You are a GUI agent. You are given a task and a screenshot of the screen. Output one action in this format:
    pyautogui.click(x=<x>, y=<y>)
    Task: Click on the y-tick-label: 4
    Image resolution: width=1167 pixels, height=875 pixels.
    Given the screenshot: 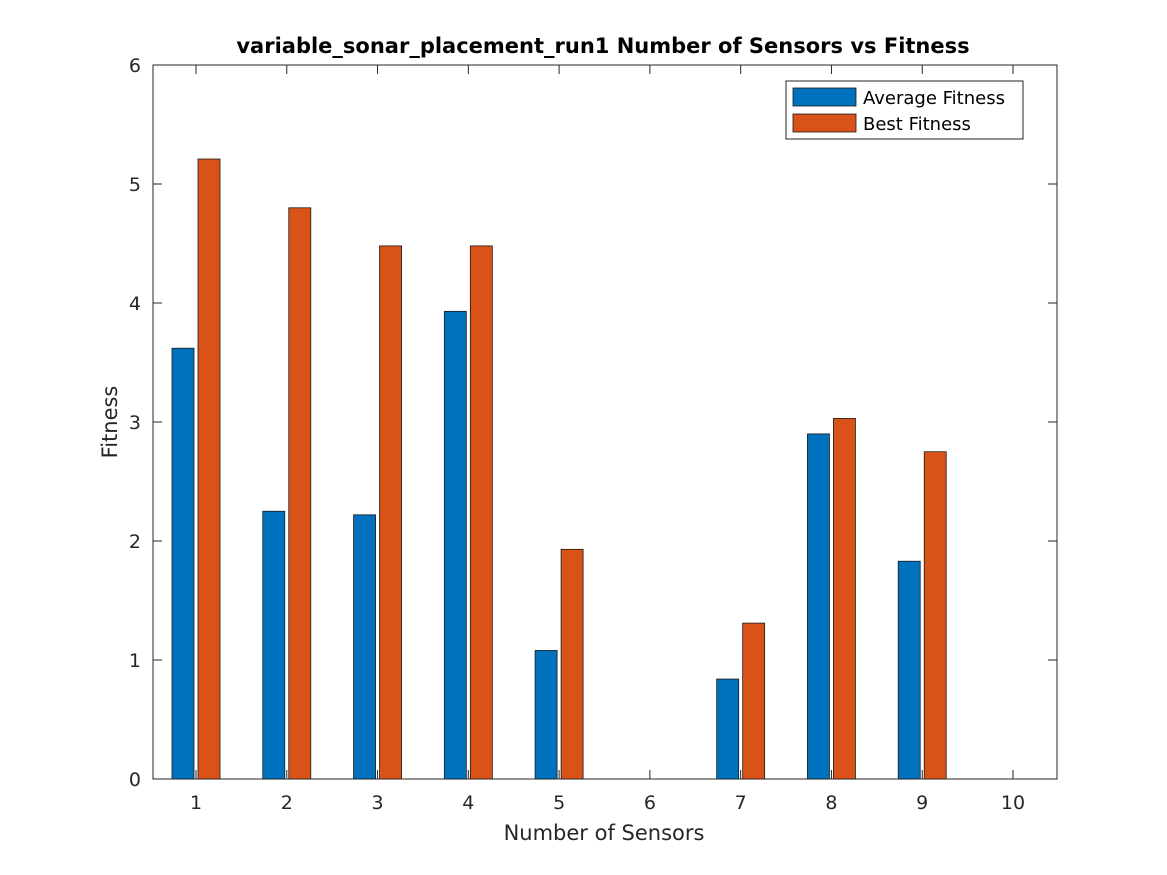 What is the action you would take?
    pyautogui.click(x=135, y=304)
    